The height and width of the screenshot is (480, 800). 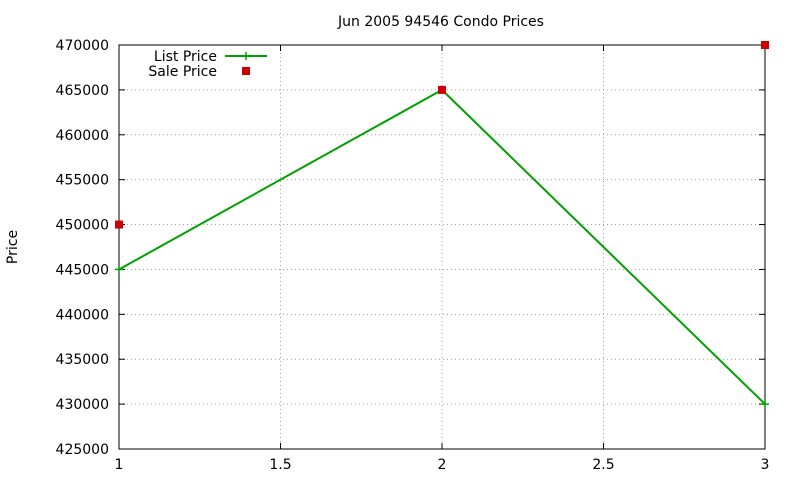 What do you see at coordinates (603, 465) in the screenshot?
I see `x-tick-label: 2.5` at bounding box center [603, 465].